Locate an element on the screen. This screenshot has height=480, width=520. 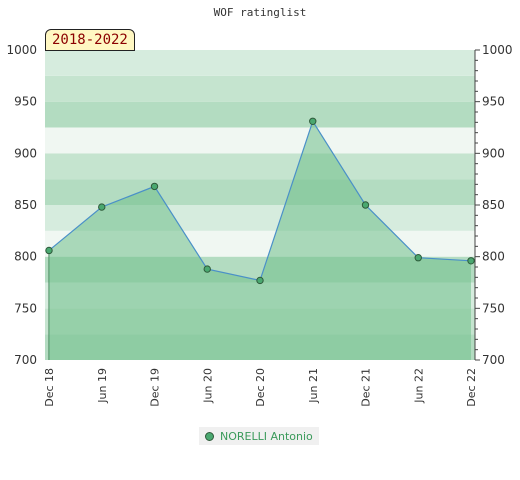
x-tick-label: Jun 22 is located at coordinates (418, 386).